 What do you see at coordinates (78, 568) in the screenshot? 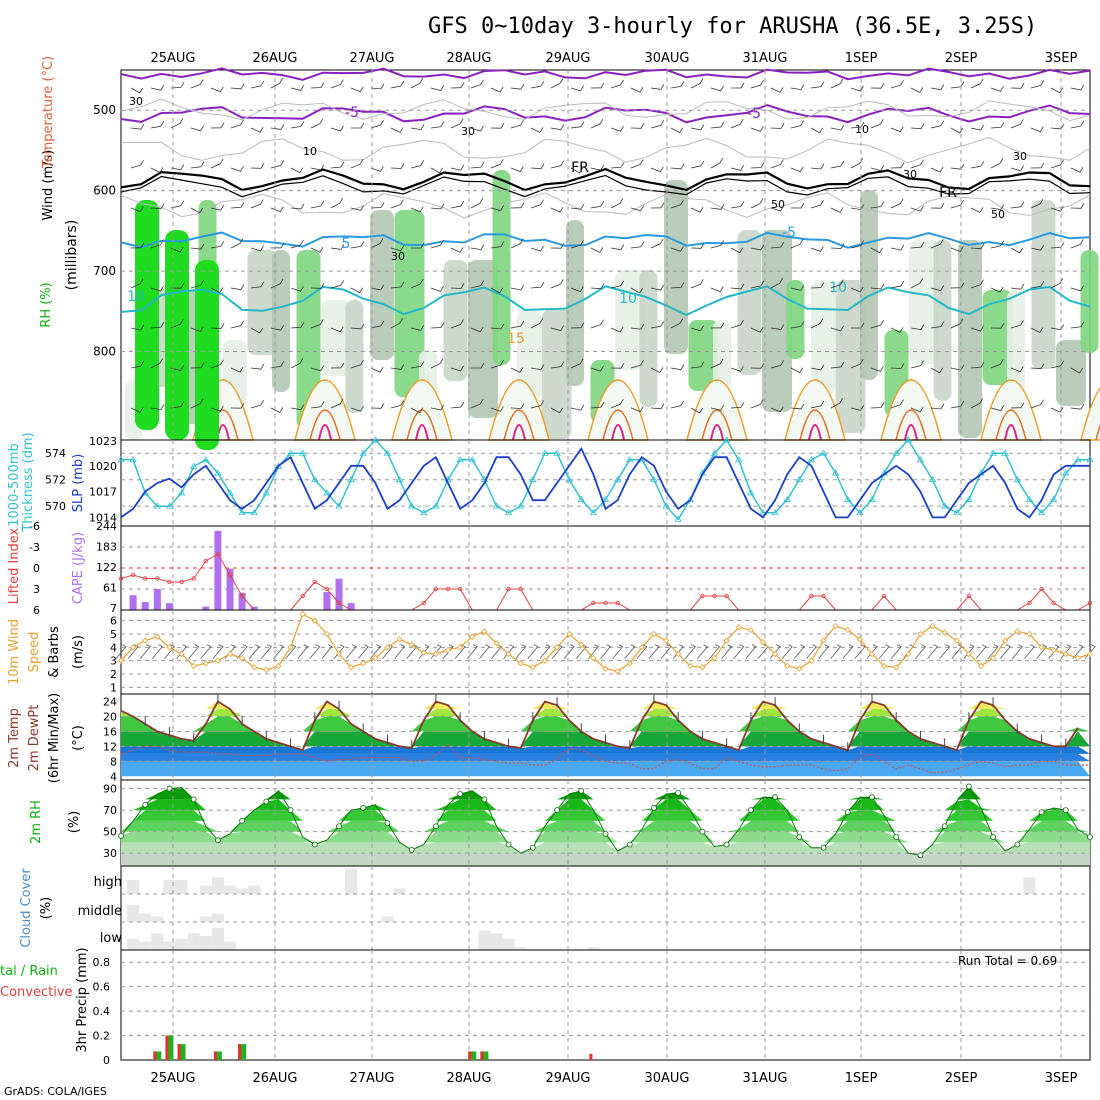
I see `cape-label: CAPE (J/kg)` at bounding box center [78, 568].